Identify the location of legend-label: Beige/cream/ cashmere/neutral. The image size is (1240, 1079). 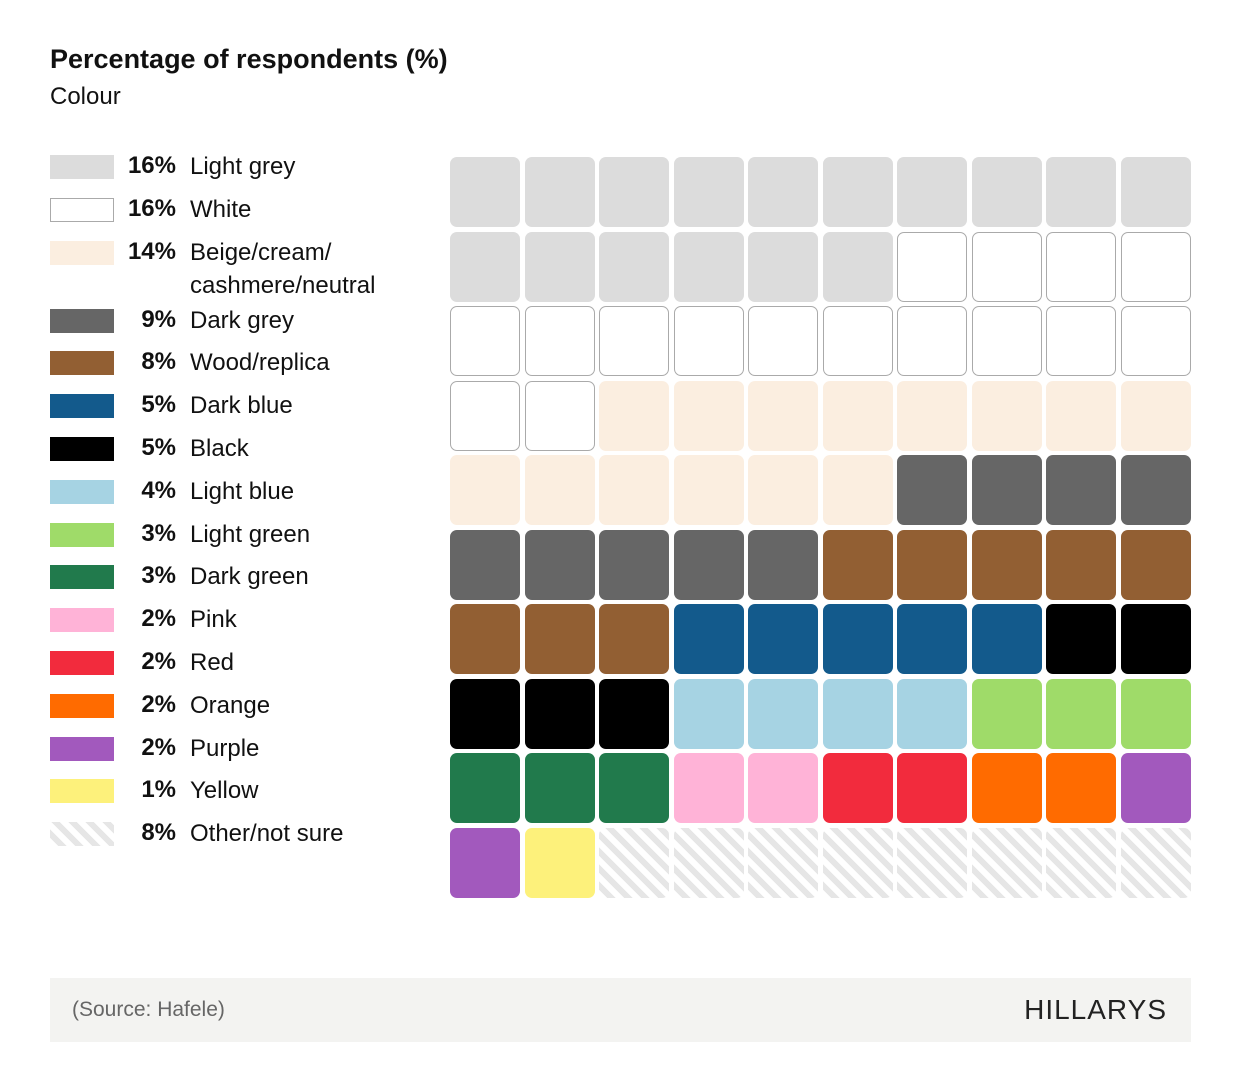
(283, 268).